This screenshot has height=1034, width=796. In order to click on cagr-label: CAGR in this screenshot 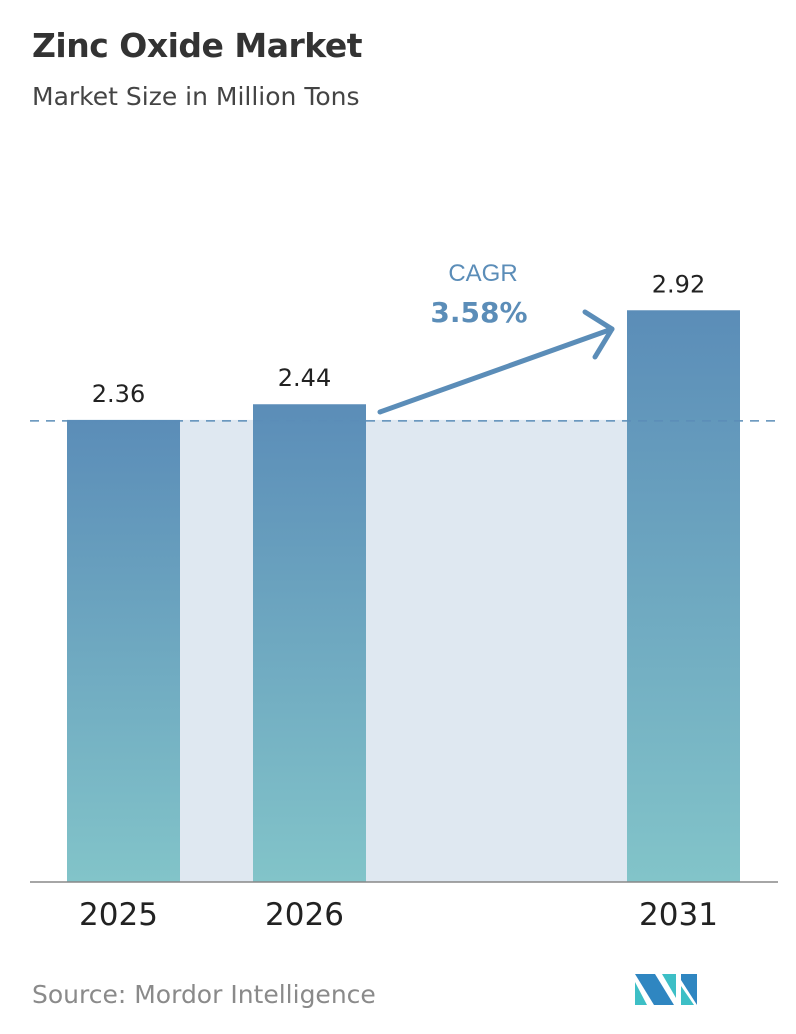, I will do `click(482, 273)`.